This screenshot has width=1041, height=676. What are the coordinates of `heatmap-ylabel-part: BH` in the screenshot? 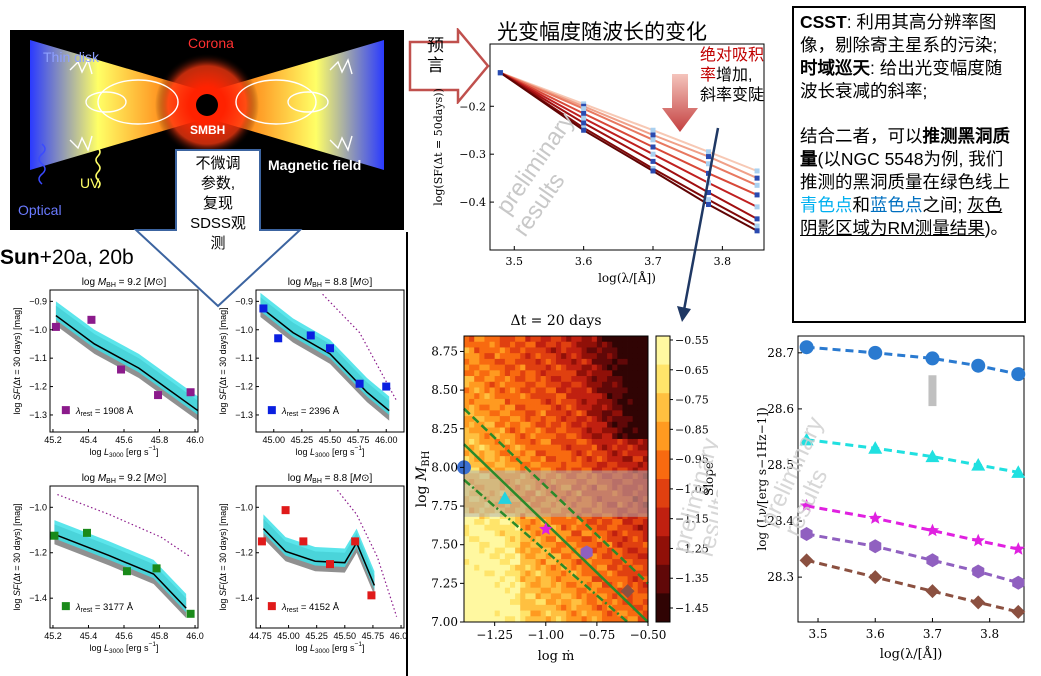 It's located at (426, 458).